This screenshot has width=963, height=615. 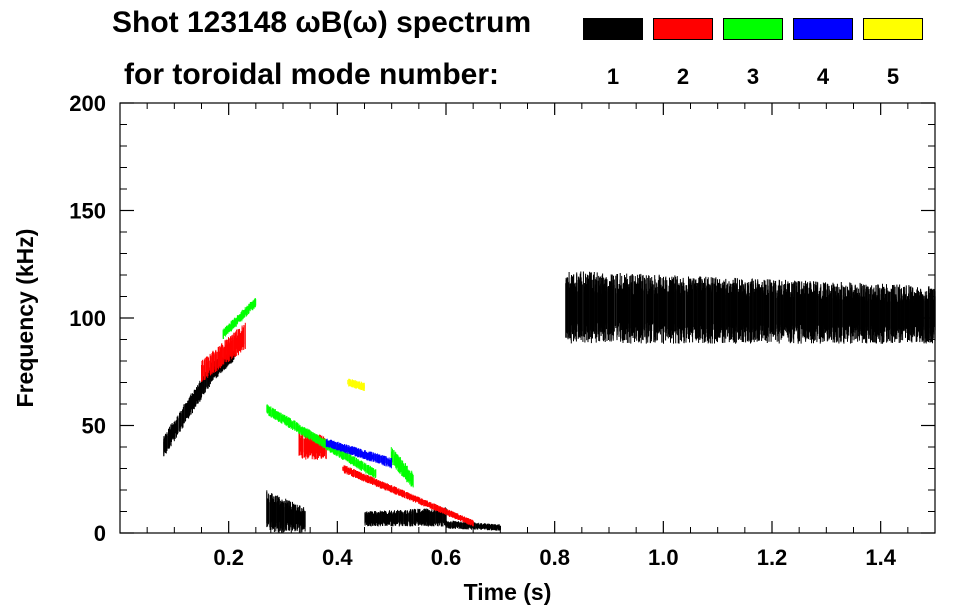 I want to click on x-tick-label: 1.4, so click(x=880, y=557).